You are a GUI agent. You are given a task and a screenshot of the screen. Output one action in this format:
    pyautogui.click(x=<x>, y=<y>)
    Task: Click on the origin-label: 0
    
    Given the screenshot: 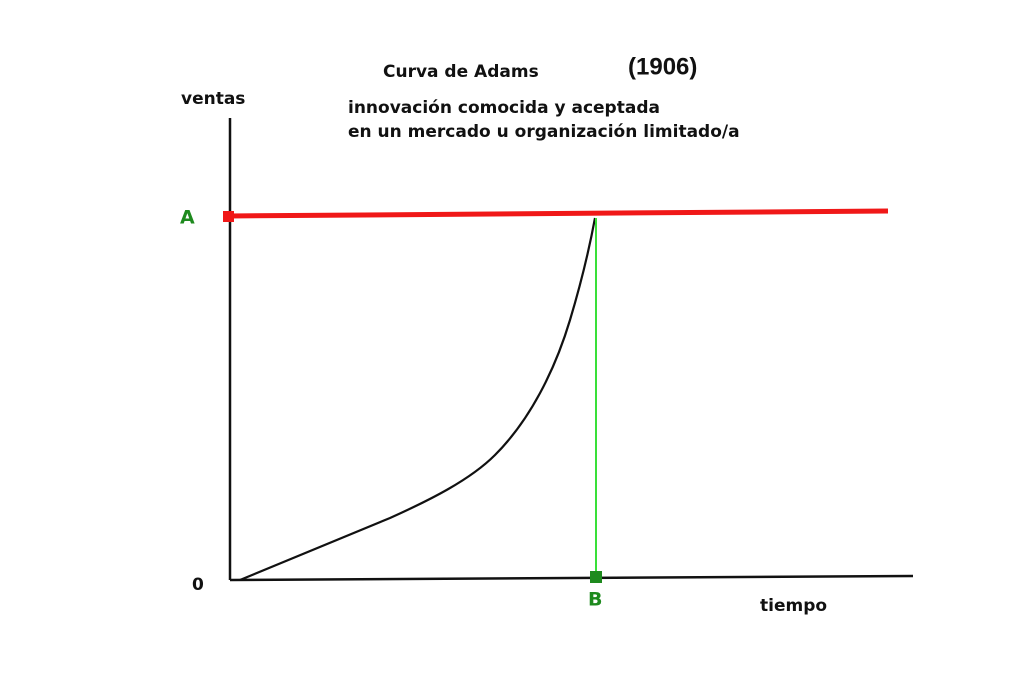 What is the action you would take?
    pyautogui.click(x=198, y=585)
    